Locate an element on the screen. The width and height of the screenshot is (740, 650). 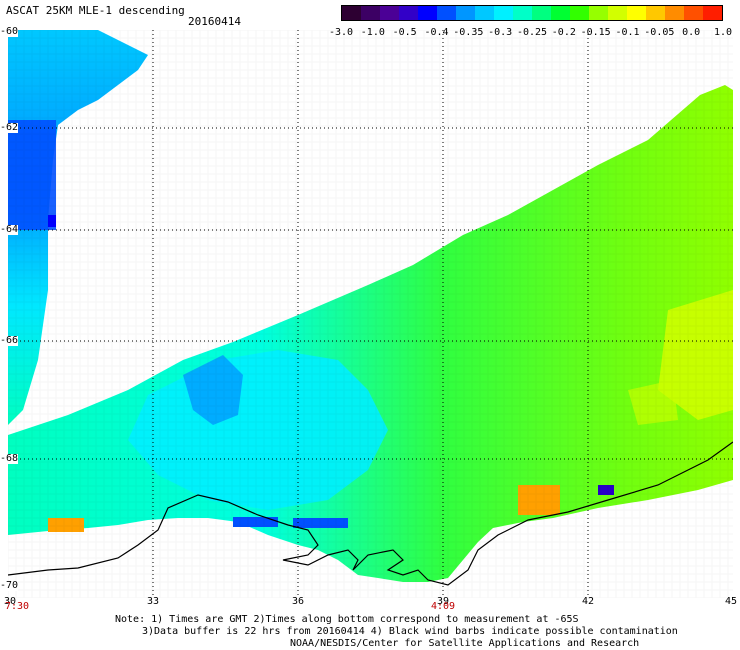
lon-tick-label: 42 is located at coordinates (588, 601).